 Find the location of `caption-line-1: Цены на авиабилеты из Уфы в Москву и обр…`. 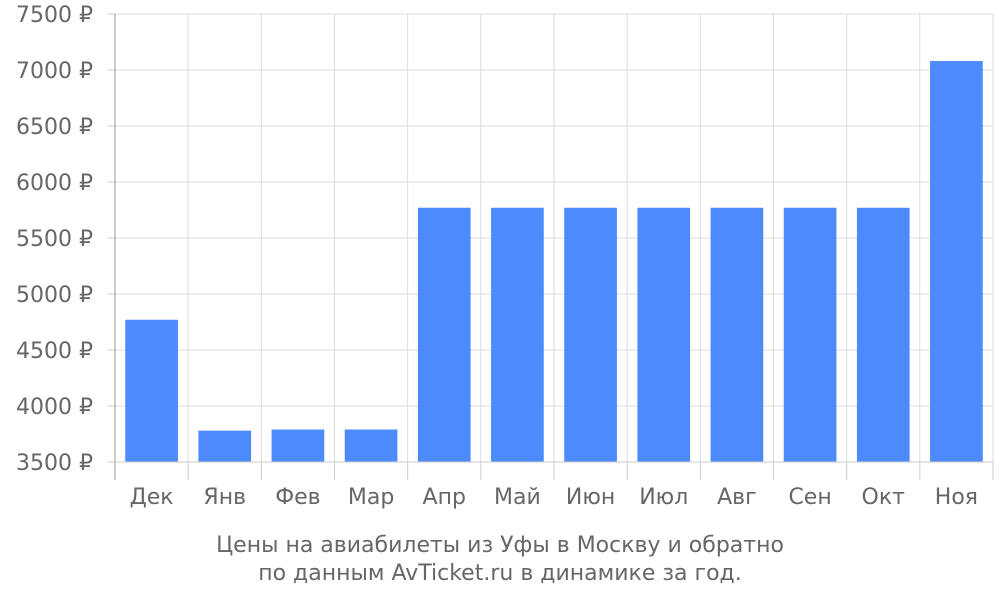

caption-line-1: Цены на авиабилеты из Уфы в Москву и обр… is located at coordinates (500, 545).